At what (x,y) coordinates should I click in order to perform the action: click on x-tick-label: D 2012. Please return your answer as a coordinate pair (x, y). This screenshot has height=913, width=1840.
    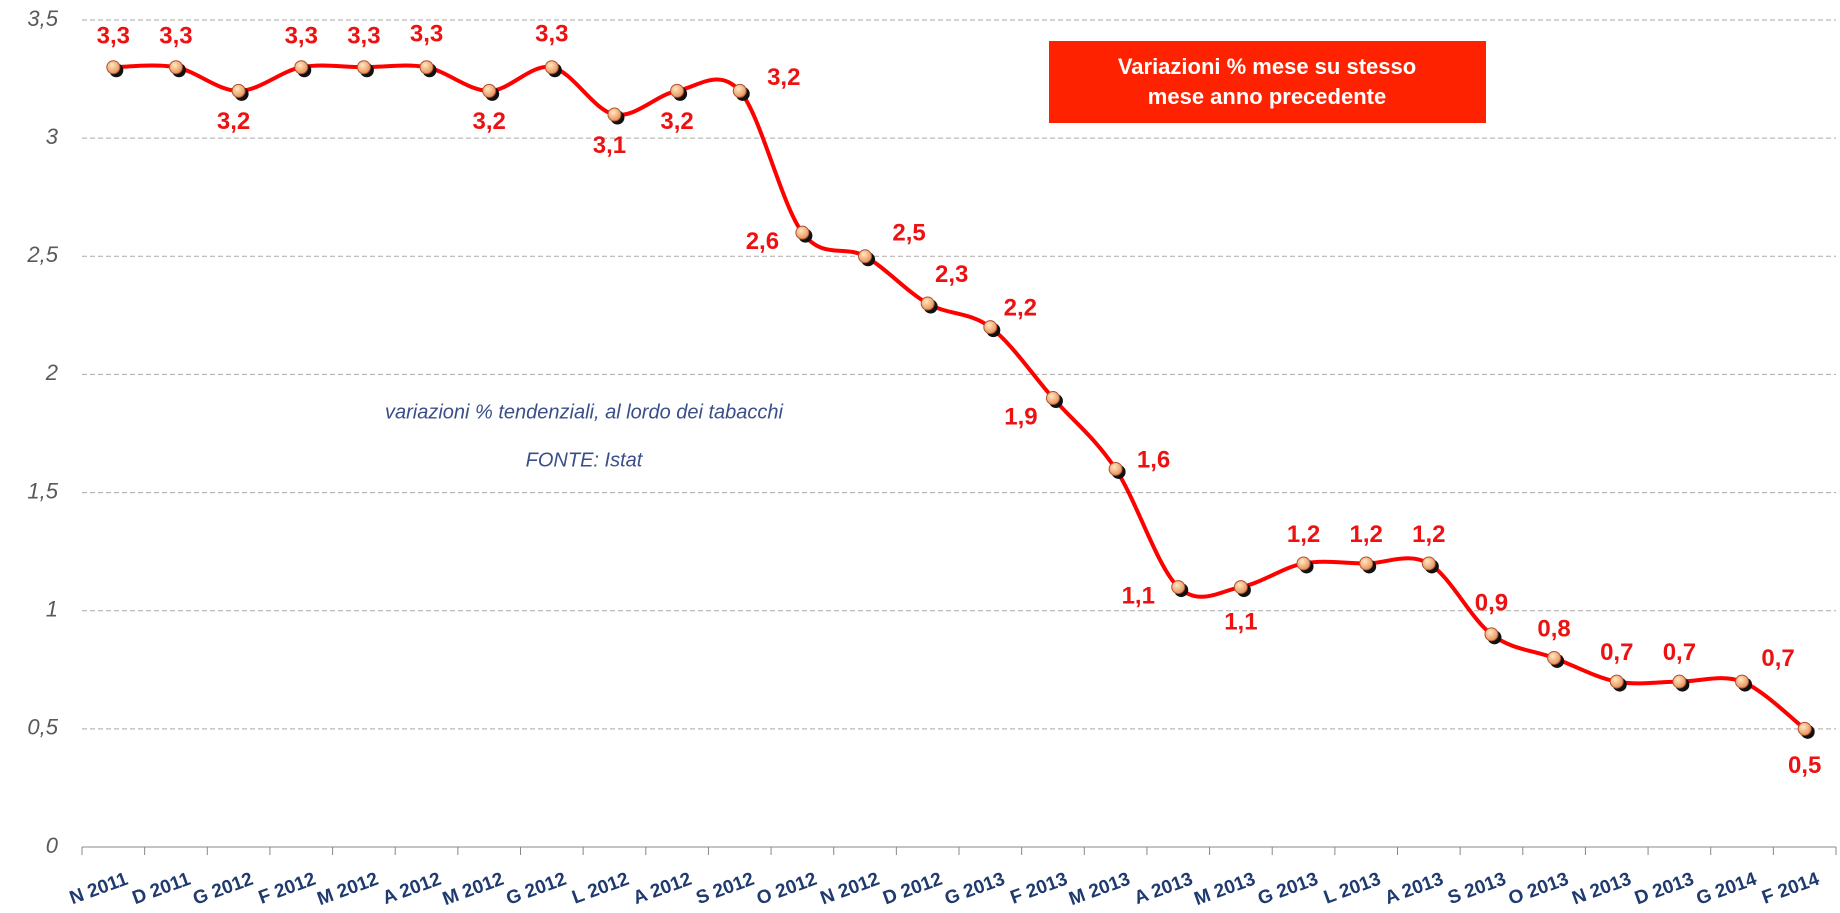
    Looking at the image, I should click on (912, 889).